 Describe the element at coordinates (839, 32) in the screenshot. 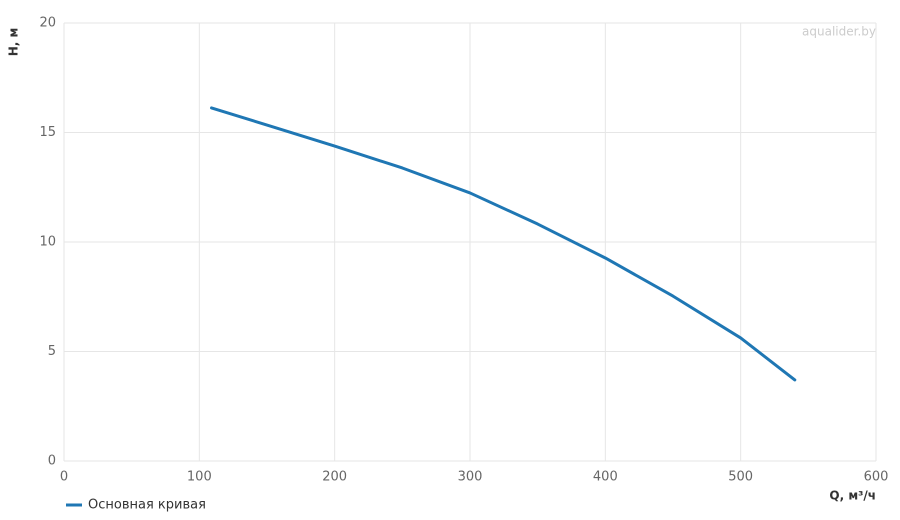

I see `watermark: aqualider.by` at that location.